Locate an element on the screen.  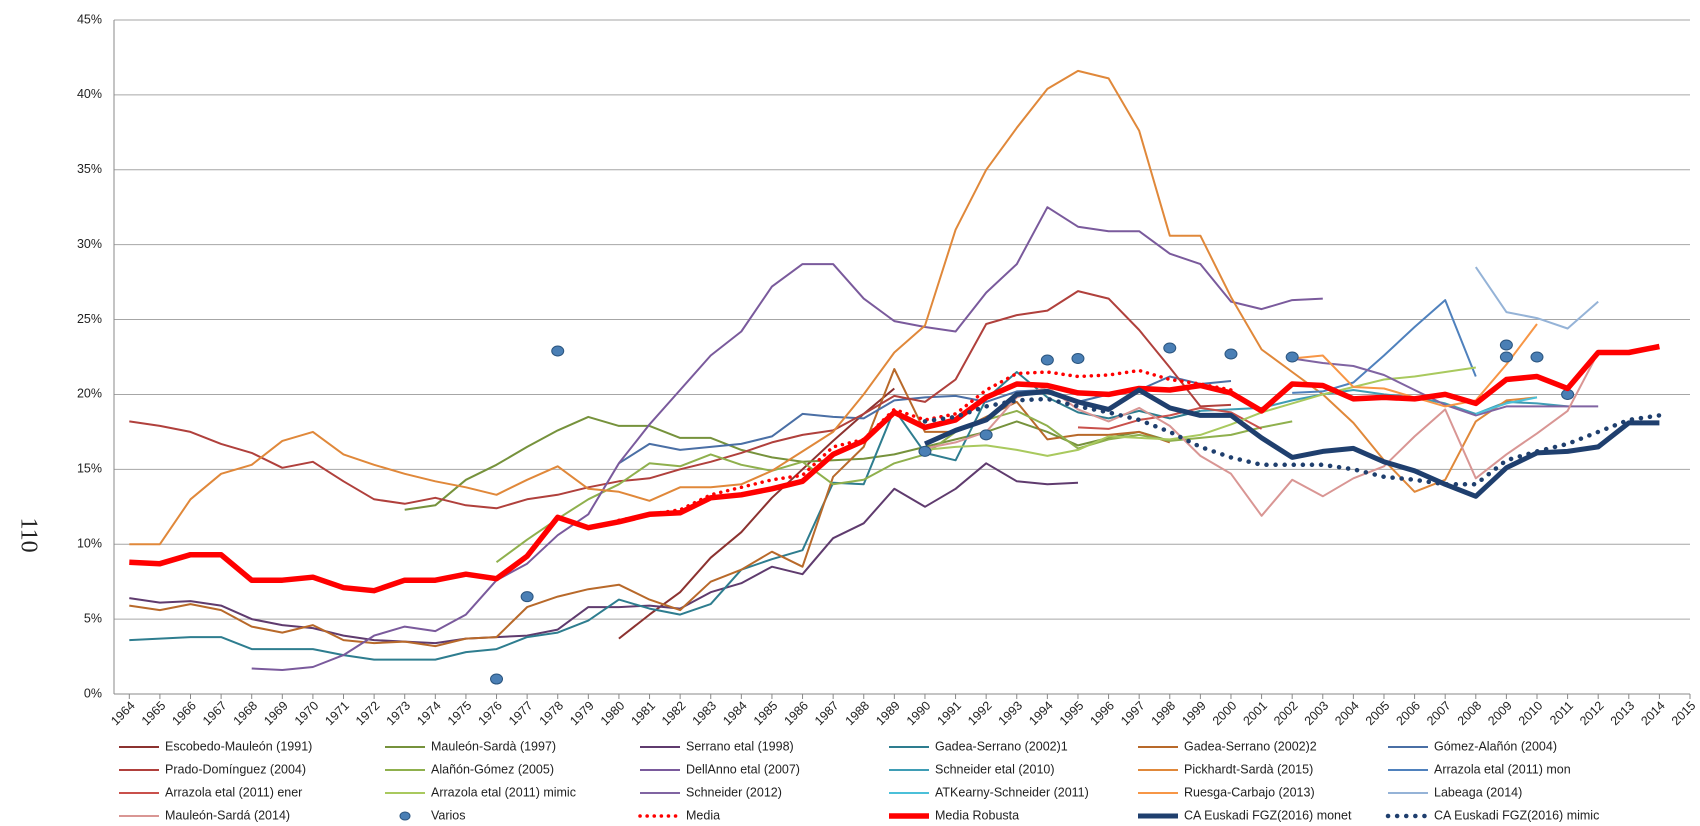
legend-label: Serrano etal (1998) is located at coordinates (740, 746).